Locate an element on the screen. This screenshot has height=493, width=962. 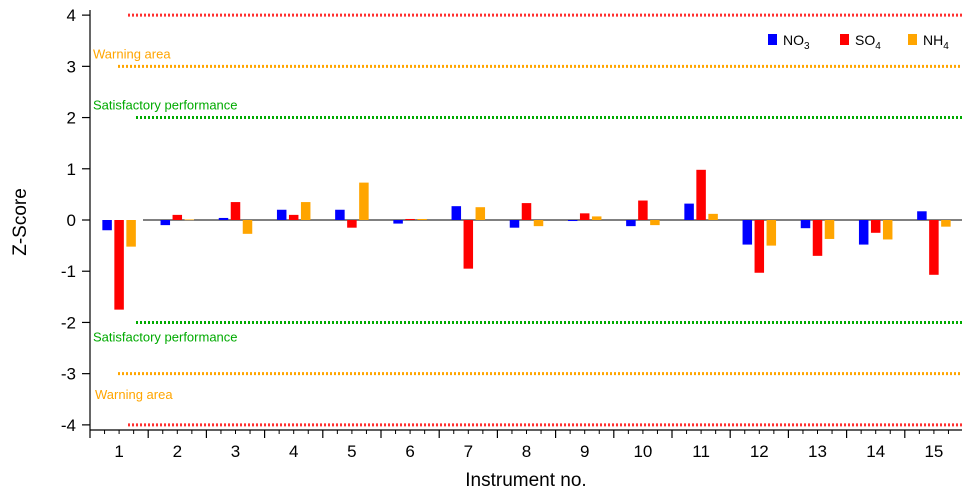
y-tick-label: -2 is located at coordinates (68, 322).